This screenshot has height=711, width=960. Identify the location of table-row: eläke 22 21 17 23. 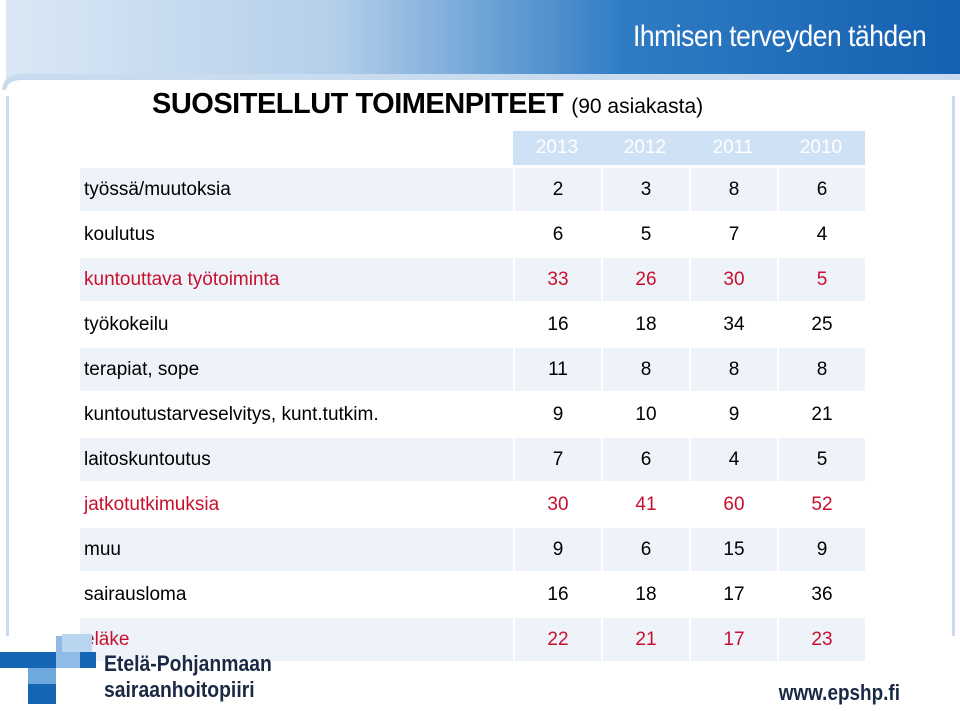
(472, 640).